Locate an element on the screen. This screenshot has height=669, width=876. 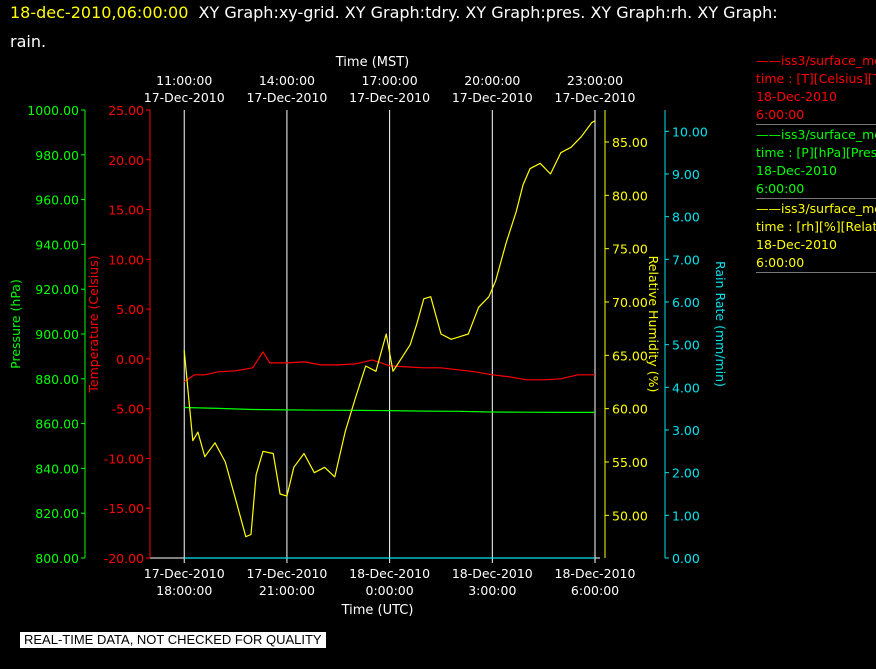
temperature-tick-label: -20.00 is located at coordinates (124, 558).